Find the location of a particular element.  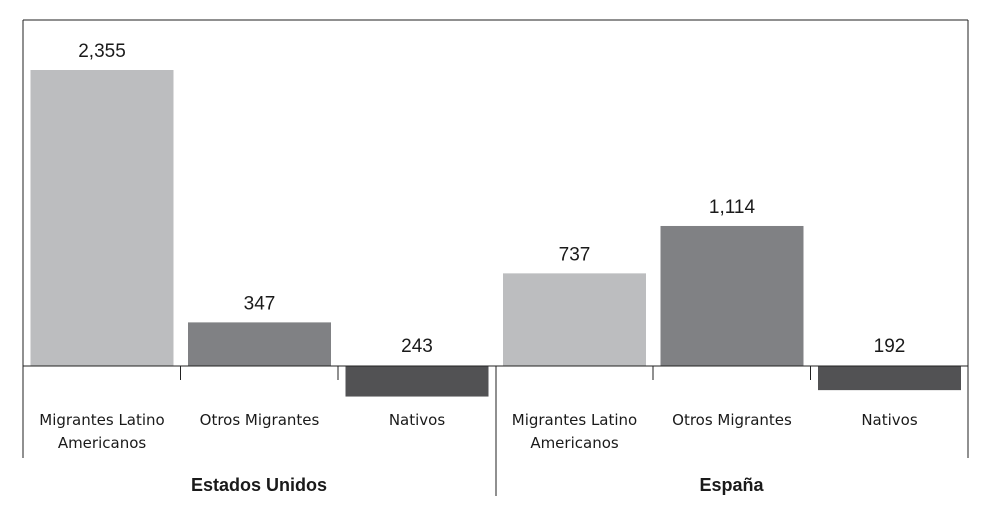

data-label: 1,114 is located at coordinates (732, 207).